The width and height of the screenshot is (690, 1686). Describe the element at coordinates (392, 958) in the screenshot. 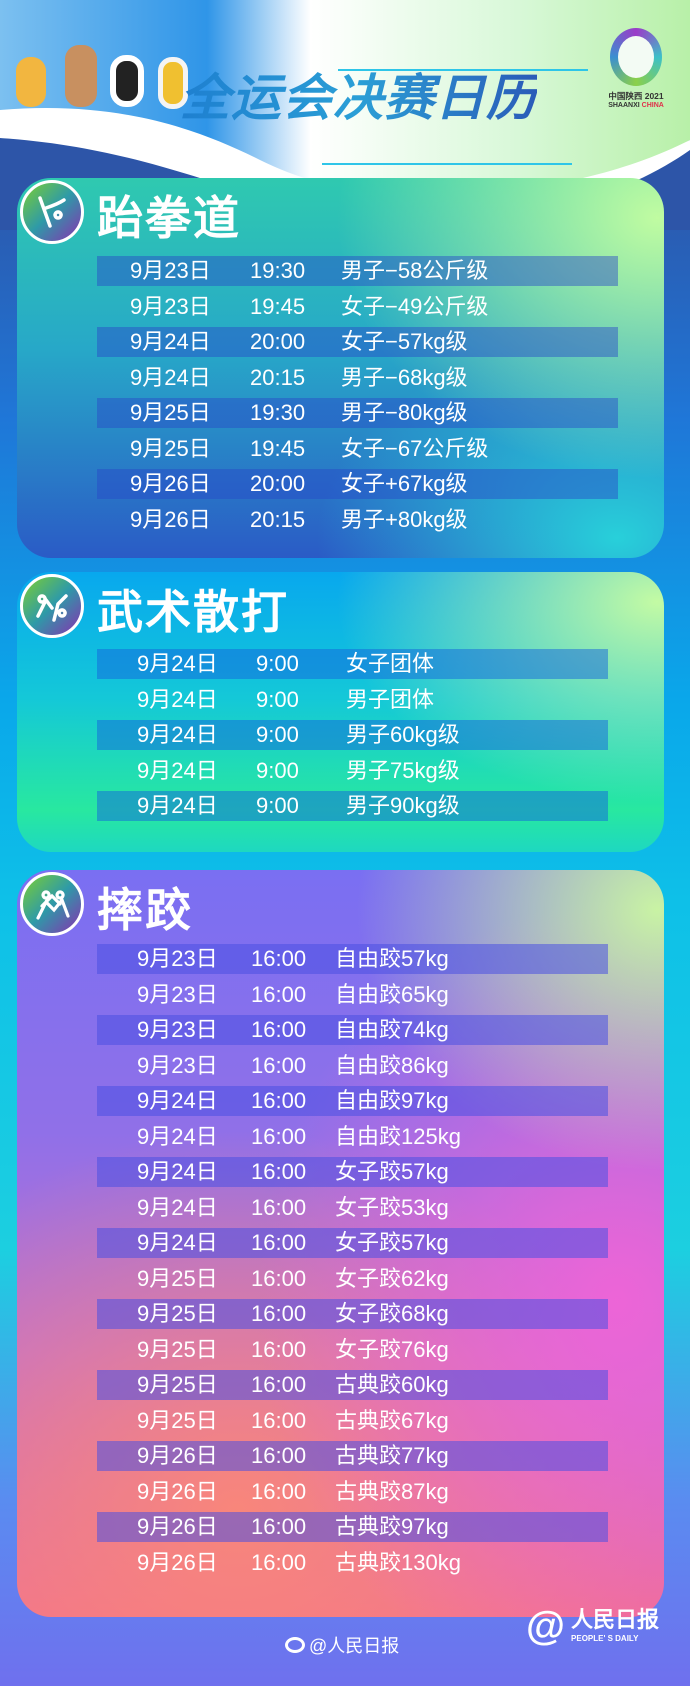

I see `schedule-event: 自由跤57kg` at that location.